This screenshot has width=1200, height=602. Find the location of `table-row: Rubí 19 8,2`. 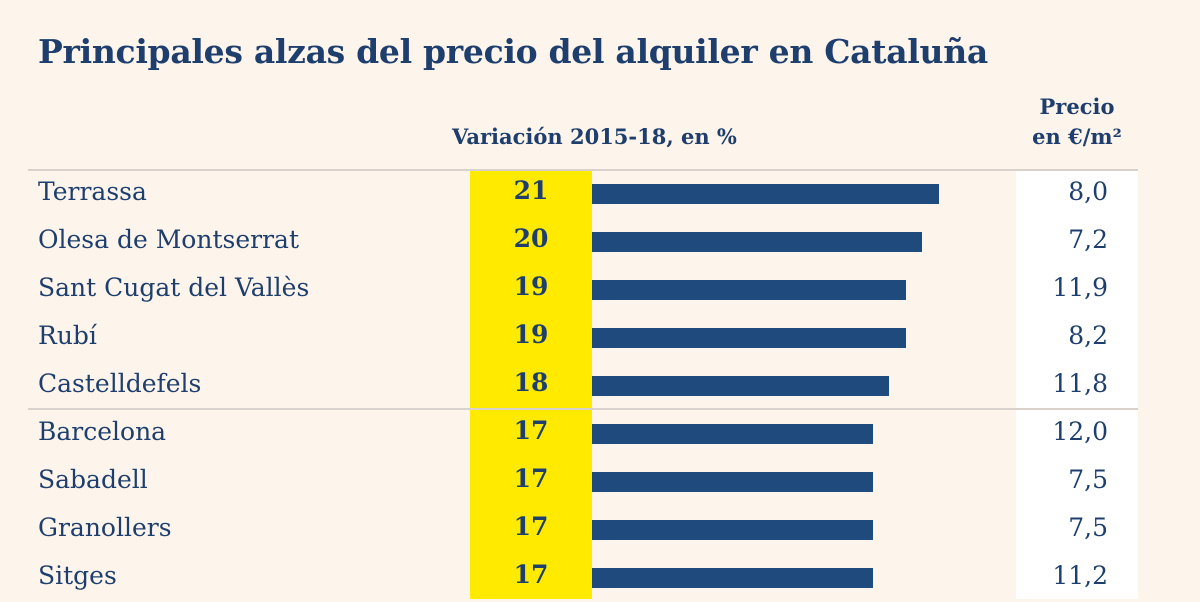

table-row: Rubí 19 8,2 is located at coordinates (600, 338).